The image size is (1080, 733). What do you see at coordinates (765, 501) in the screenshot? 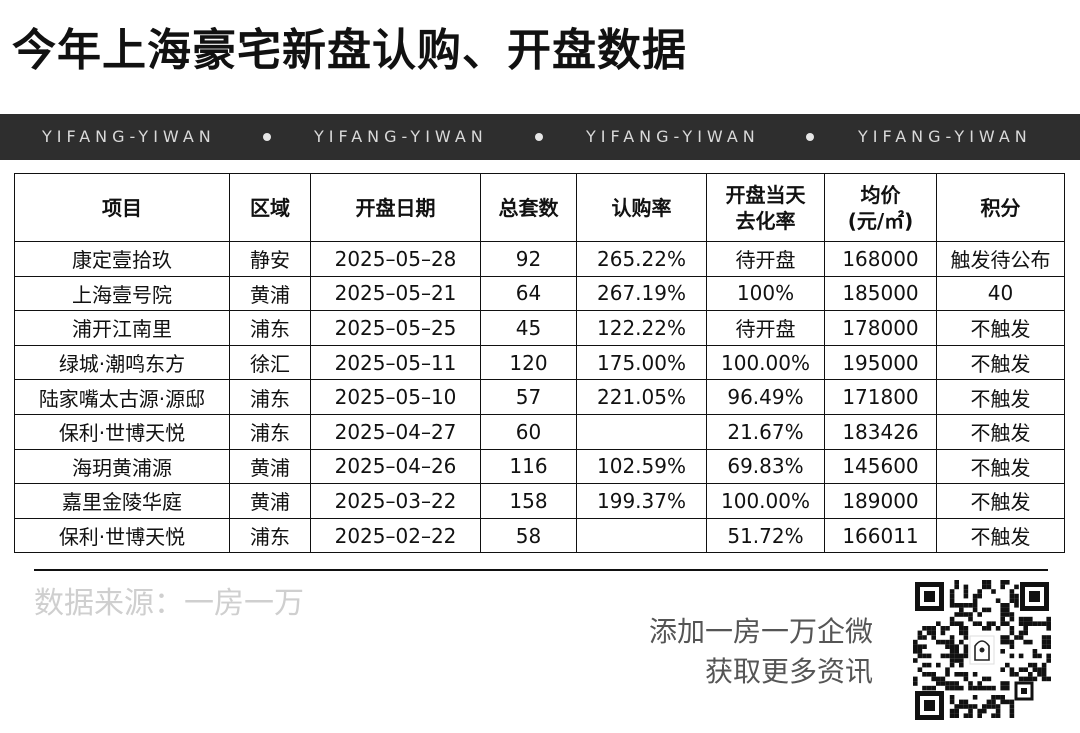
I see `cell-sellthrough: 100.00%` at bounding box center [765, 501].